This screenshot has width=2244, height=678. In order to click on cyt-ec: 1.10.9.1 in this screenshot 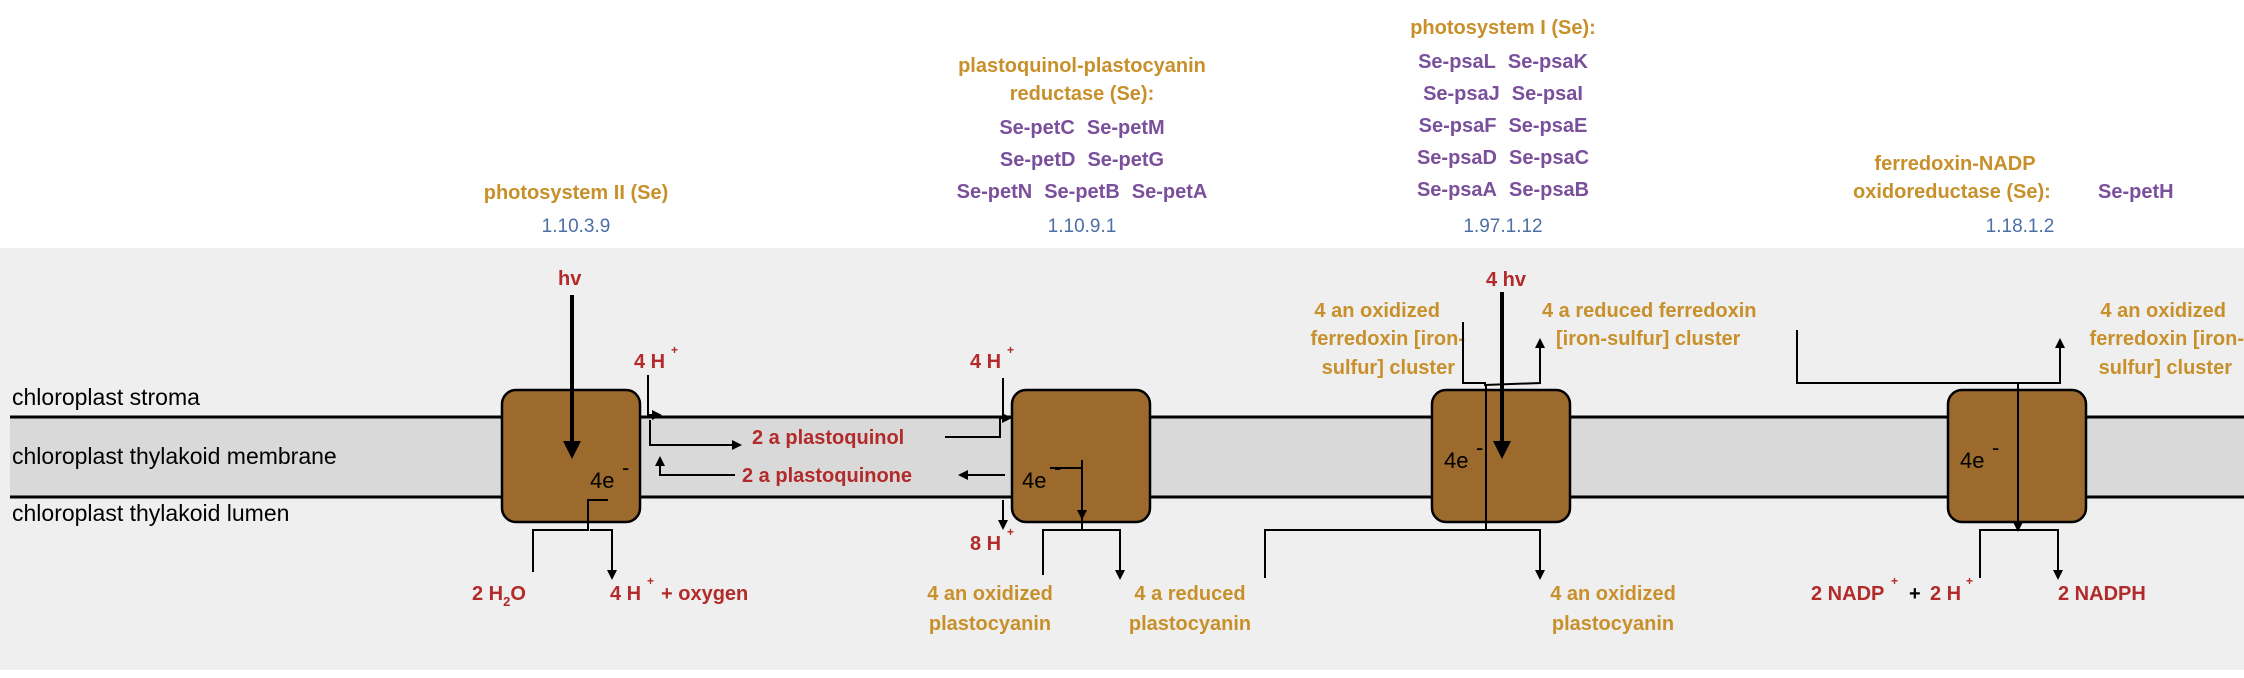, I will do `click(1082, 226)`.